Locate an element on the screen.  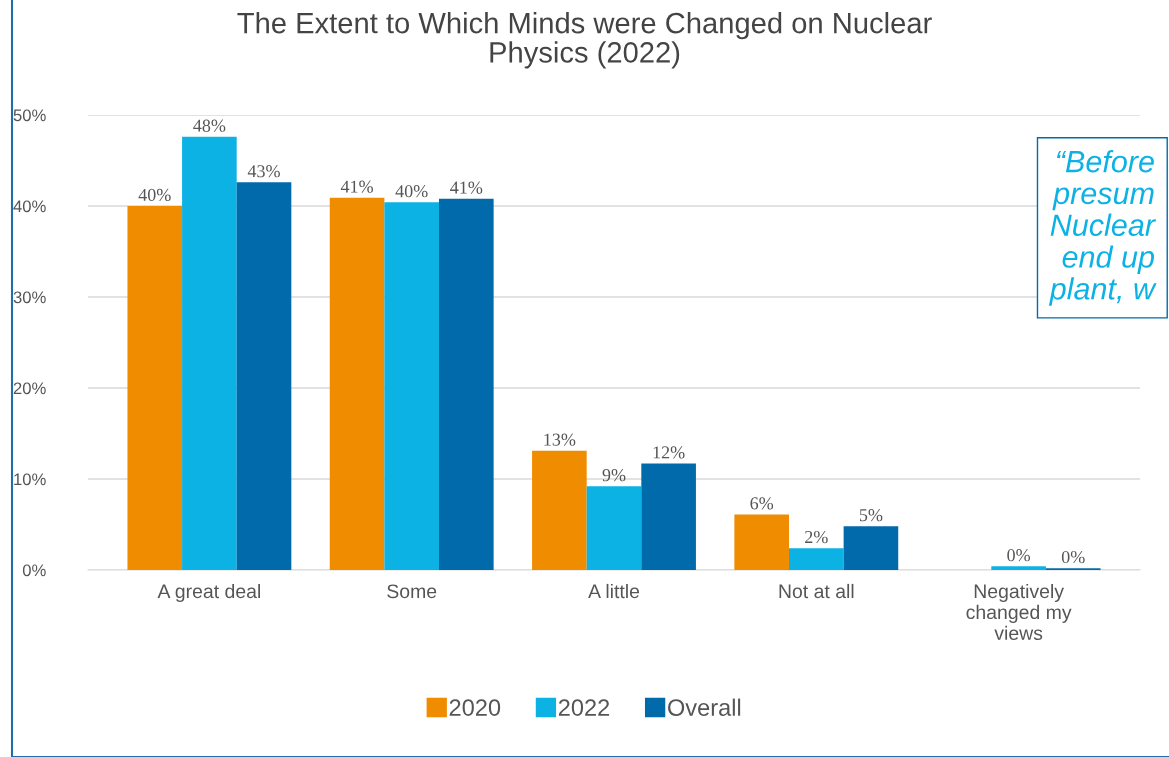
legend-label: 2020 is located at coordinates (475, 707).